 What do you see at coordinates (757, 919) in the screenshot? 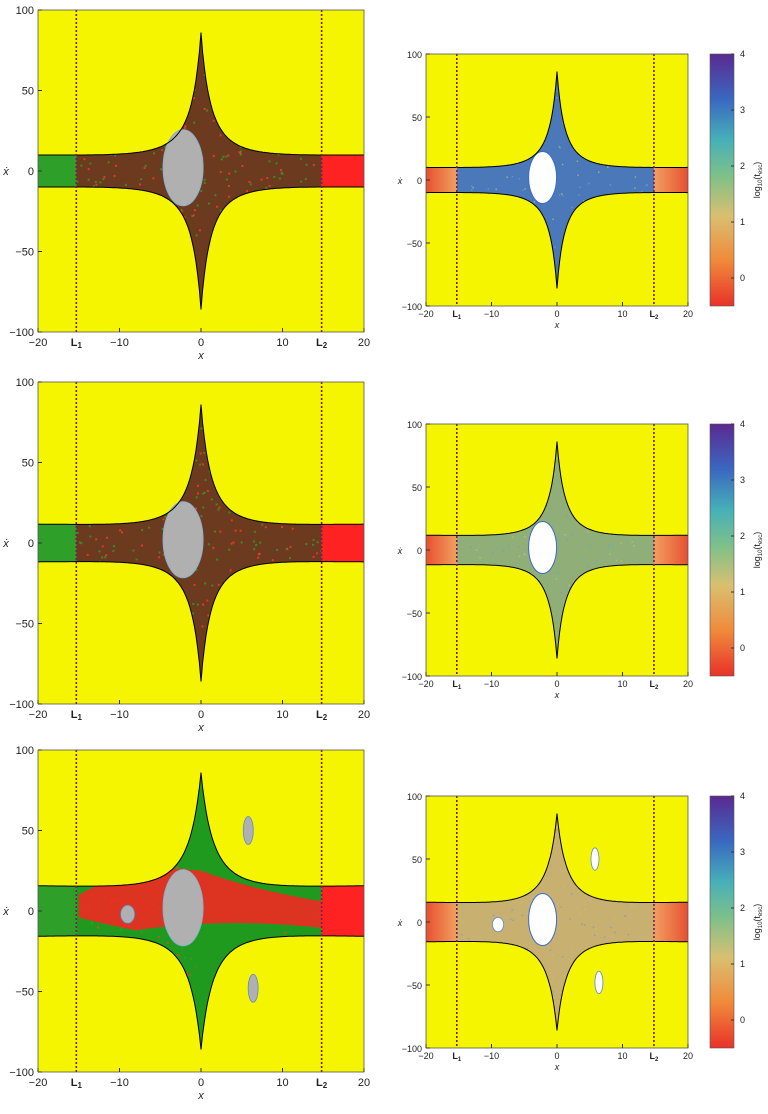
I see `colorbar-label-paren: (t` at bounding box center [757, 919].